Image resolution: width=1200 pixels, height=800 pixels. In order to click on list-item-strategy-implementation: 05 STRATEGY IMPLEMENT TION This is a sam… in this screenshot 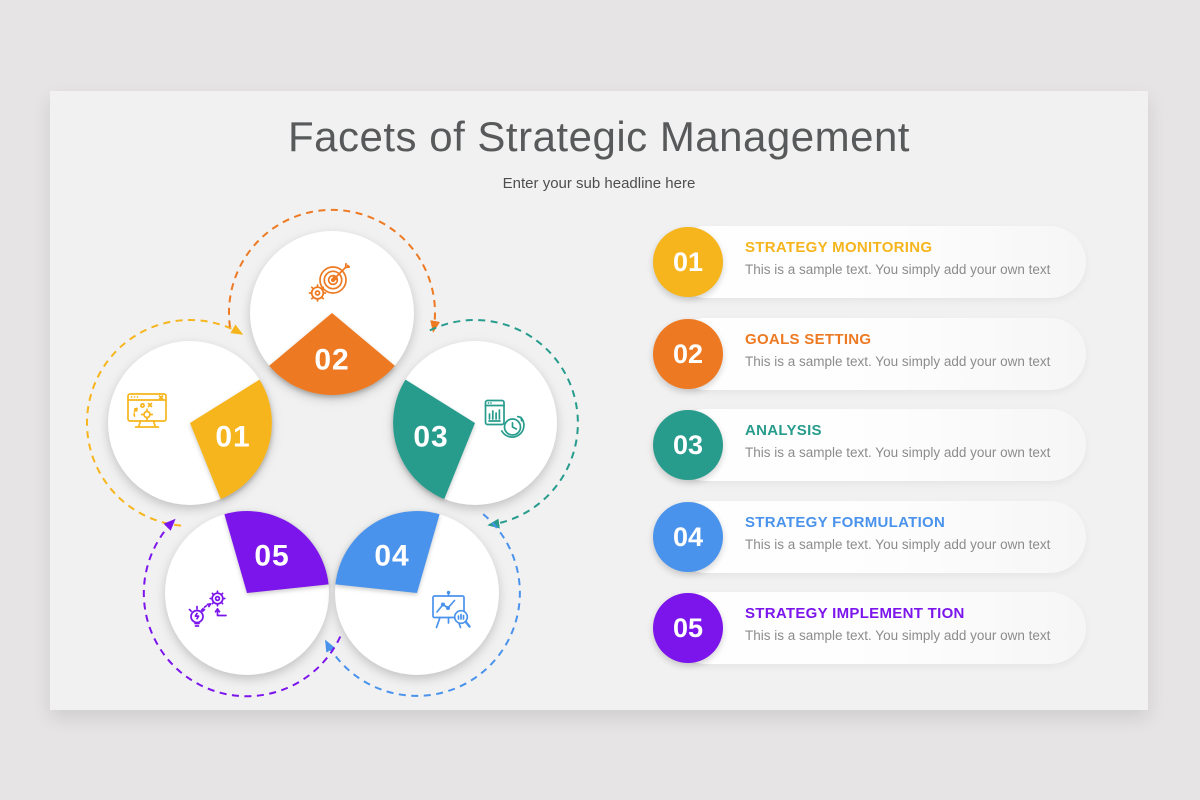, I will do `click(869, 628)`.